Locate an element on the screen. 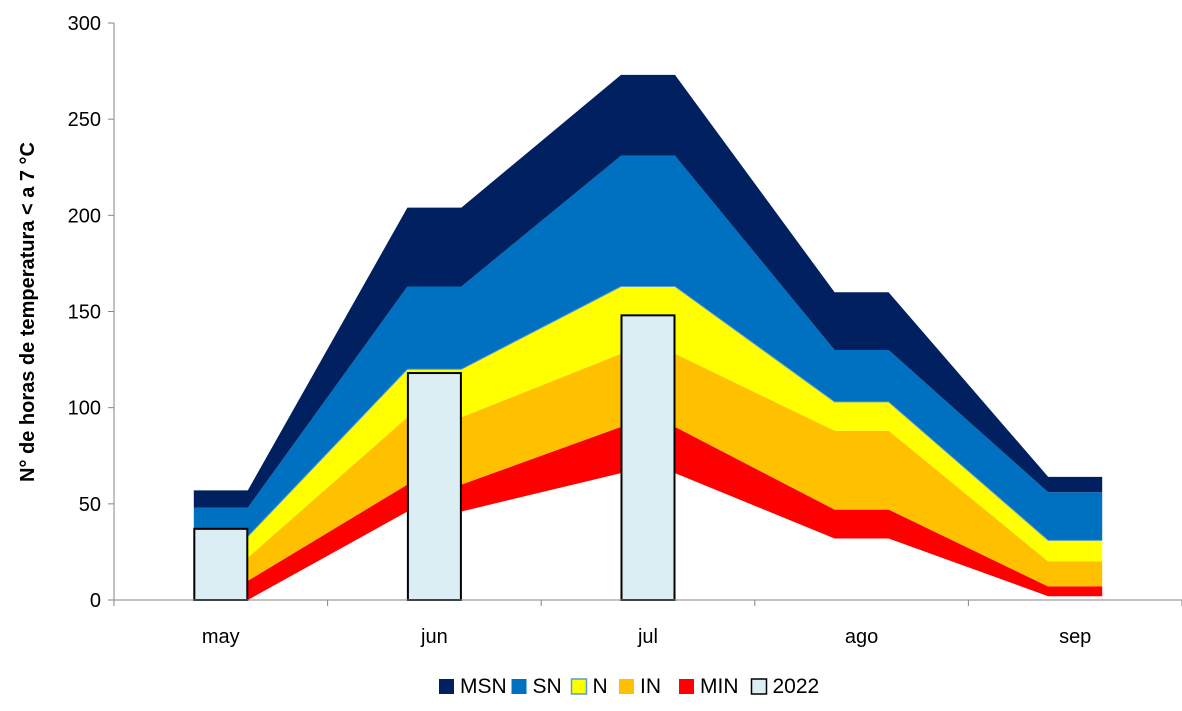 The image size is (1182, 711). legend-item-sn: SN is located at coordinates (536, 686).